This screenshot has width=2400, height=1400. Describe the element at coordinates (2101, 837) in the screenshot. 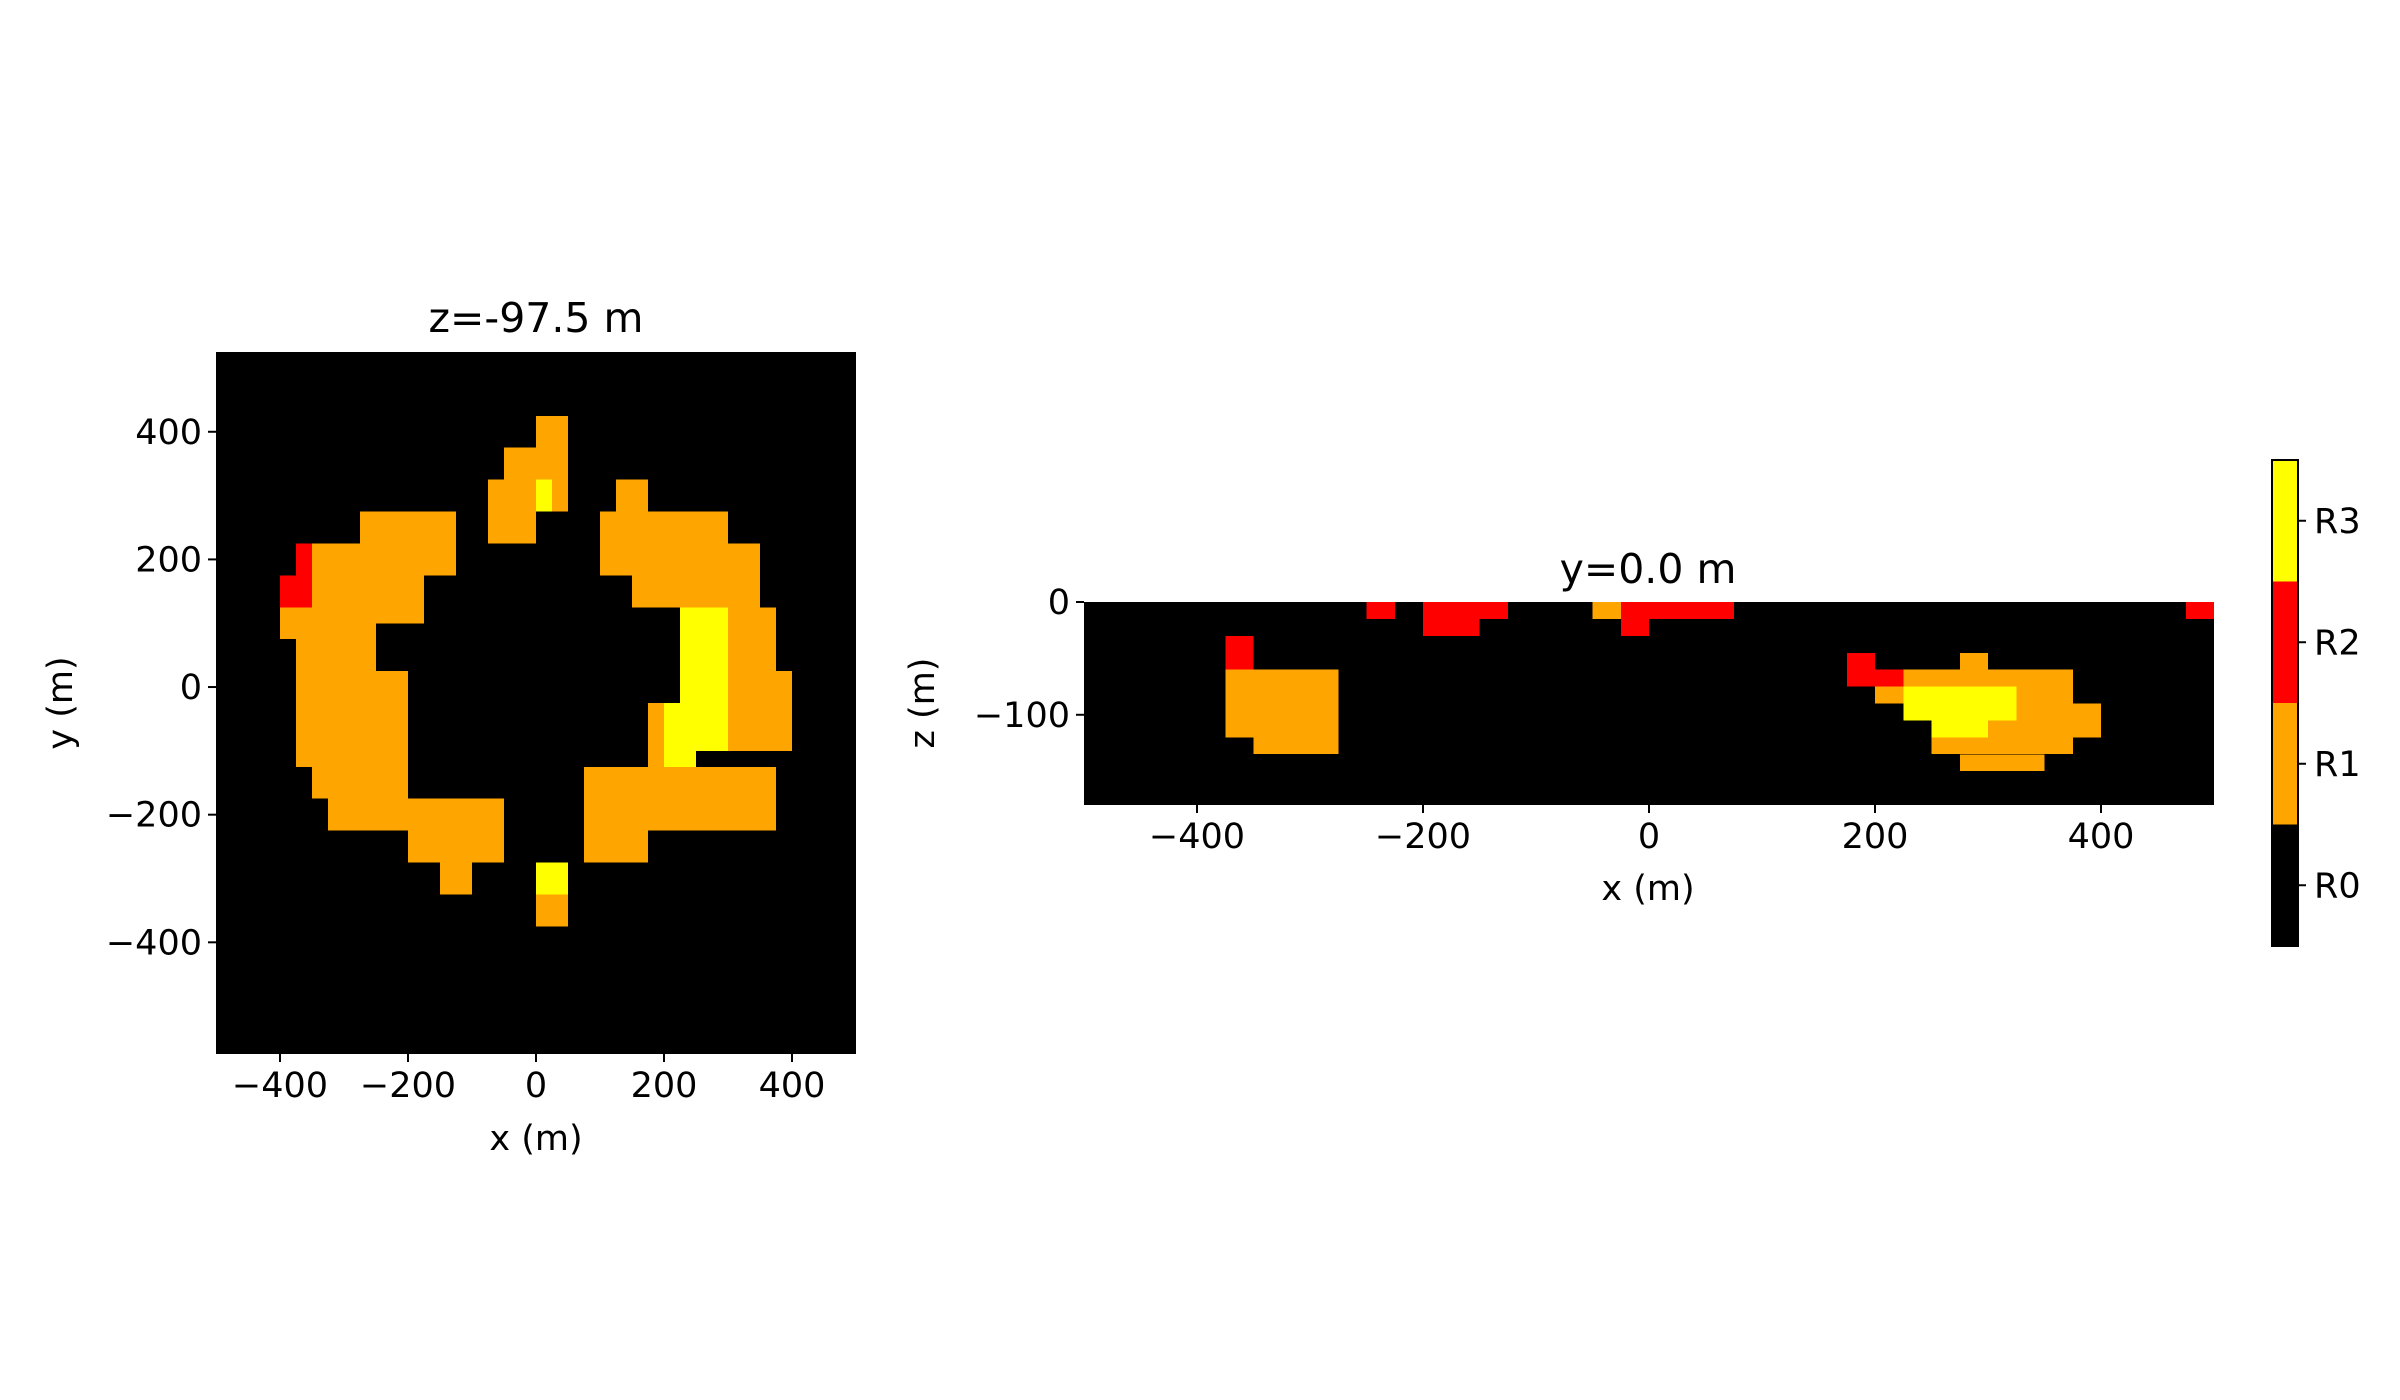

I see `right-x-tick-label: 400` at that location.